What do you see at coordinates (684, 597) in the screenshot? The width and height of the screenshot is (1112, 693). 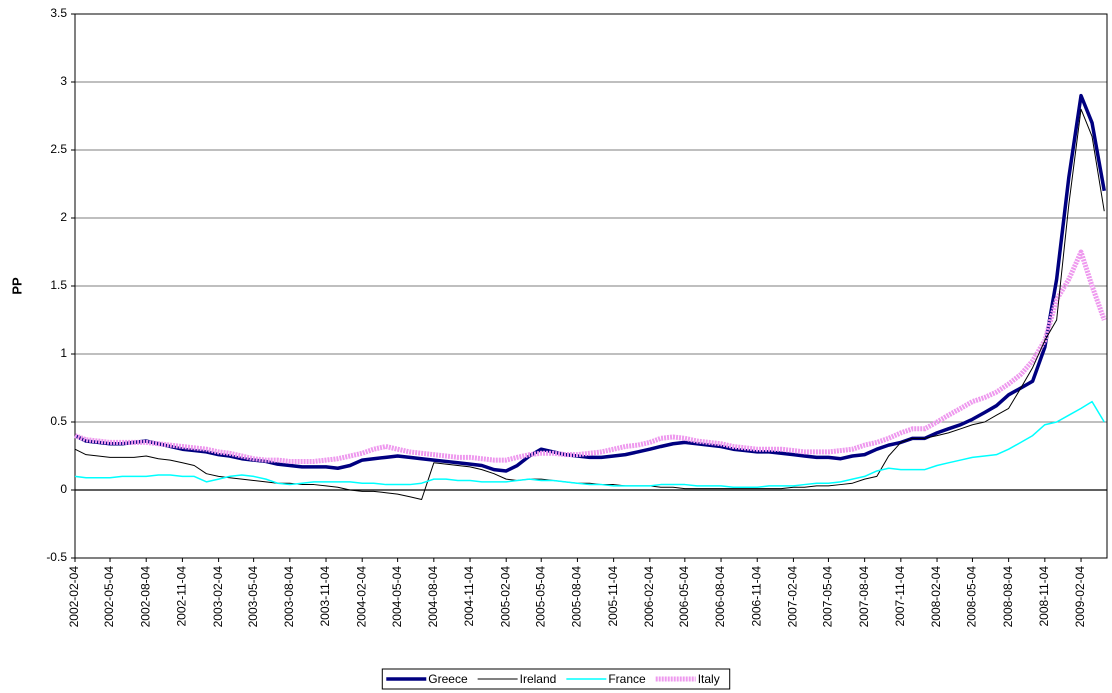 I see `x-tick-label: 2006-05-04` at bounding box center [684, 597].